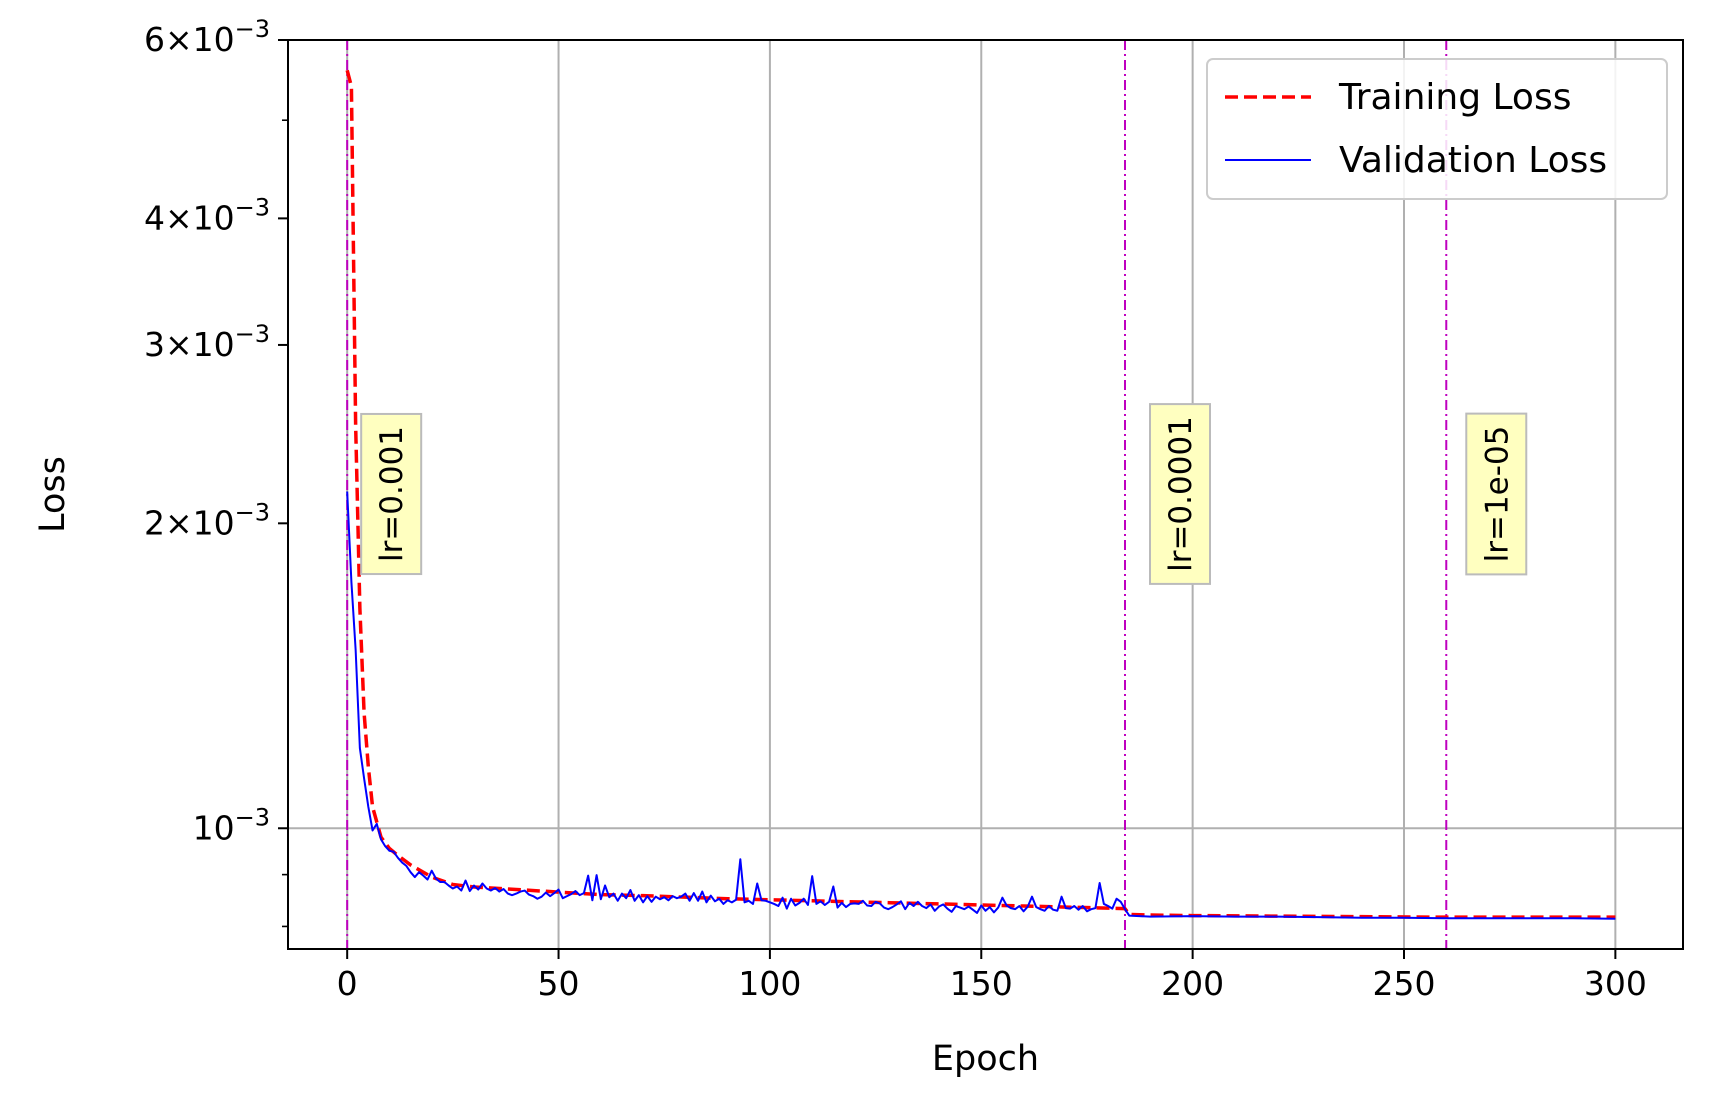  I want to click on y-tick-label: 6×10⁻³, so click(207, 37).